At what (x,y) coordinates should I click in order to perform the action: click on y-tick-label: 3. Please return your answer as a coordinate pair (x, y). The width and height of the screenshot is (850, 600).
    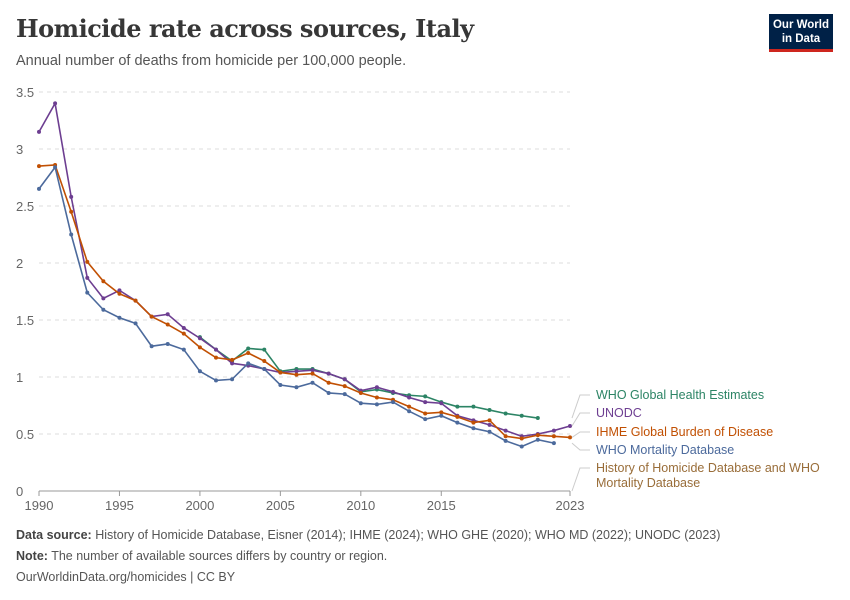
    Looking at the image, I should click on (19, 149).